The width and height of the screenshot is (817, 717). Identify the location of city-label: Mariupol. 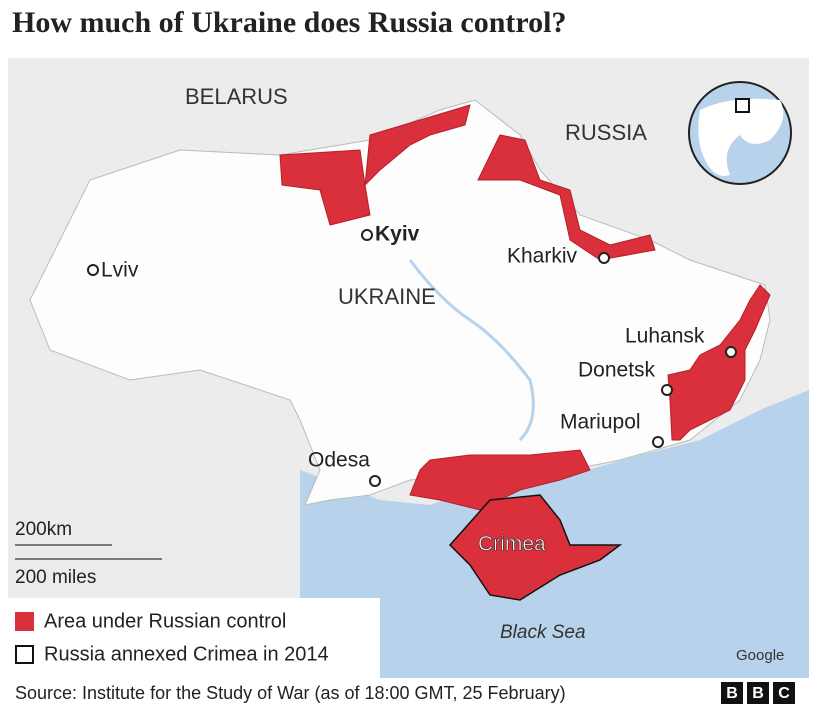
(600, 422).